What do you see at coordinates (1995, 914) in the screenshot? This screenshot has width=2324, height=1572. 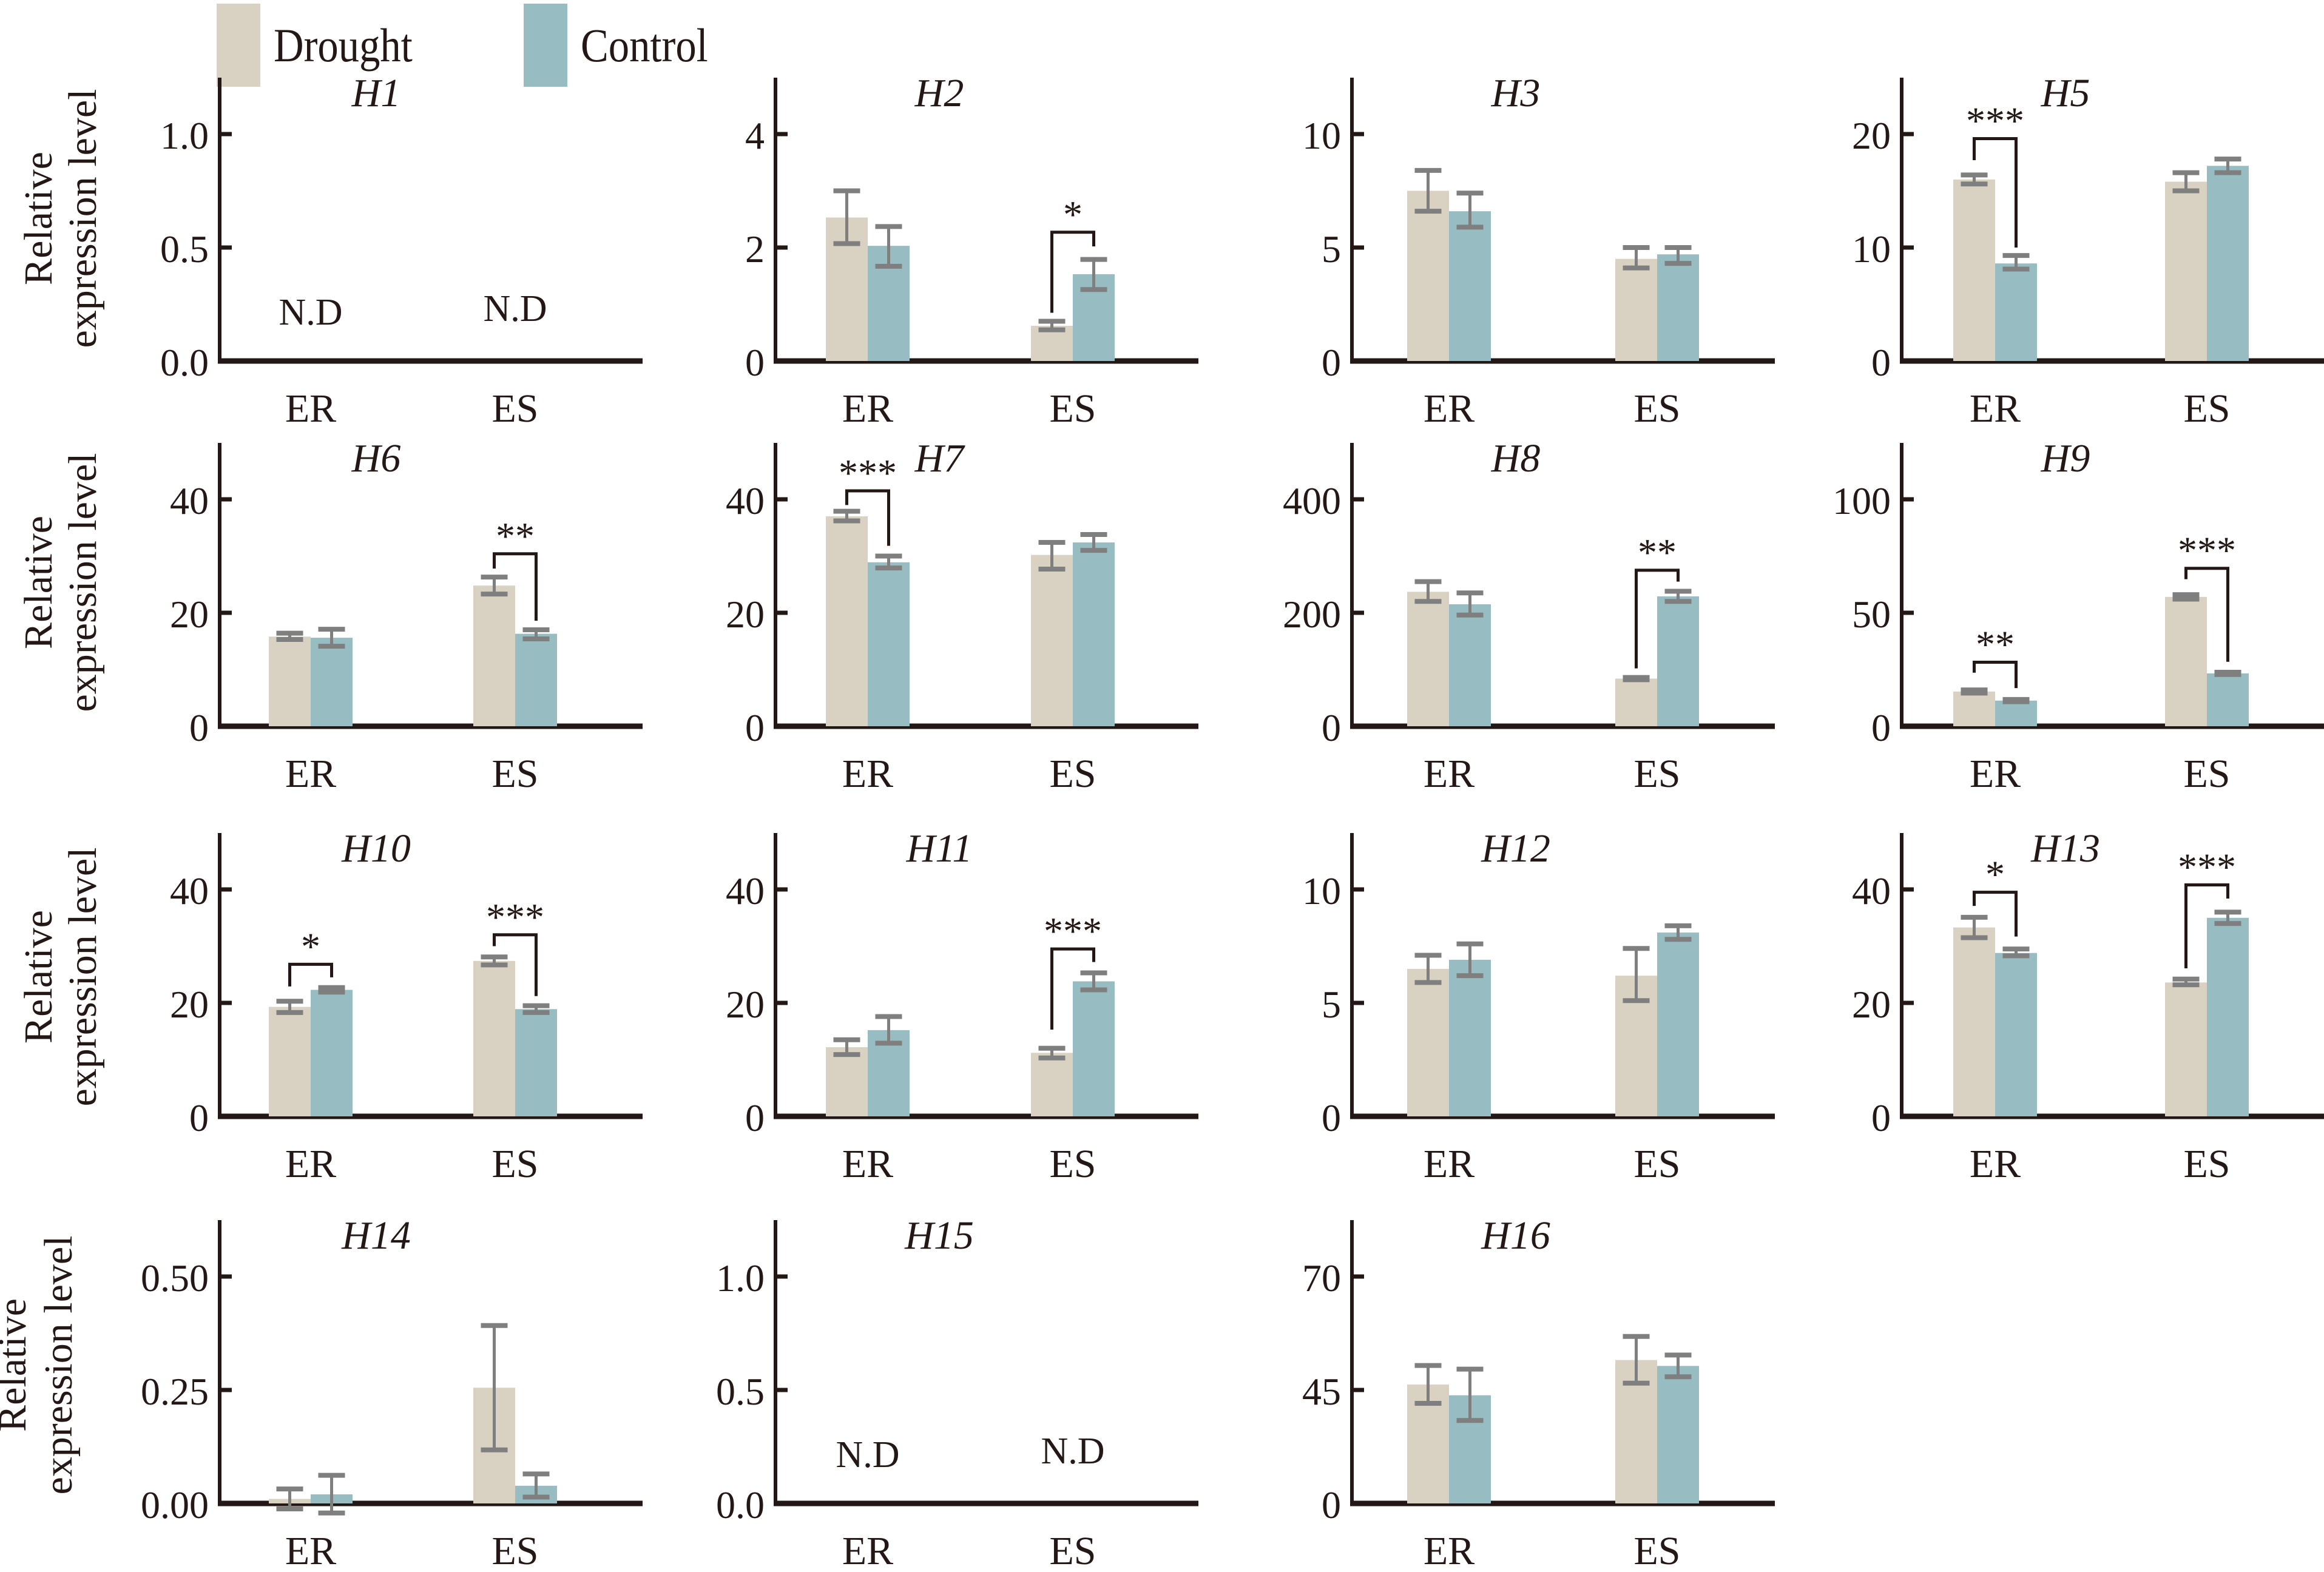 I see `h13-significance-bracket` at bounding box center [1995, 914].